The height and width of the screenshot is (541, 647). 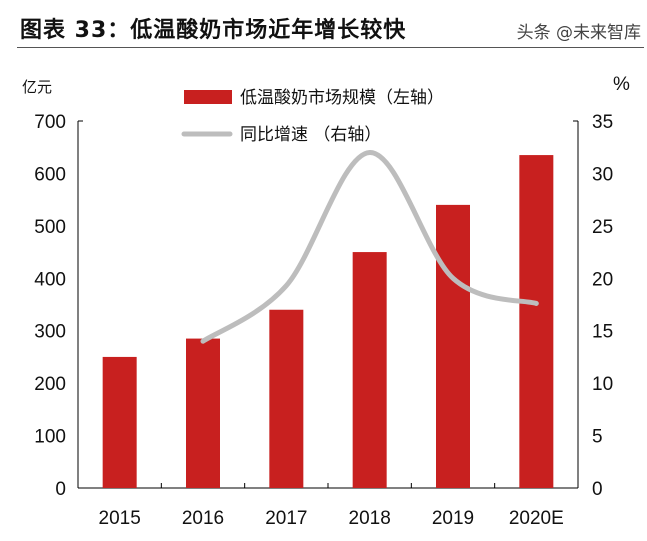 I want to click on right-tick-label: 5, so click(x=597, y=437).